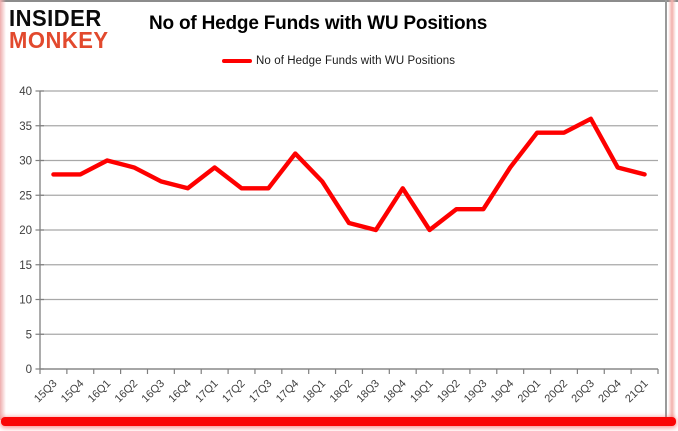  Describe the element at coordinates (261, 392) in the screenshot. I see `x-axis-tick-label: 17Q3` at that location.